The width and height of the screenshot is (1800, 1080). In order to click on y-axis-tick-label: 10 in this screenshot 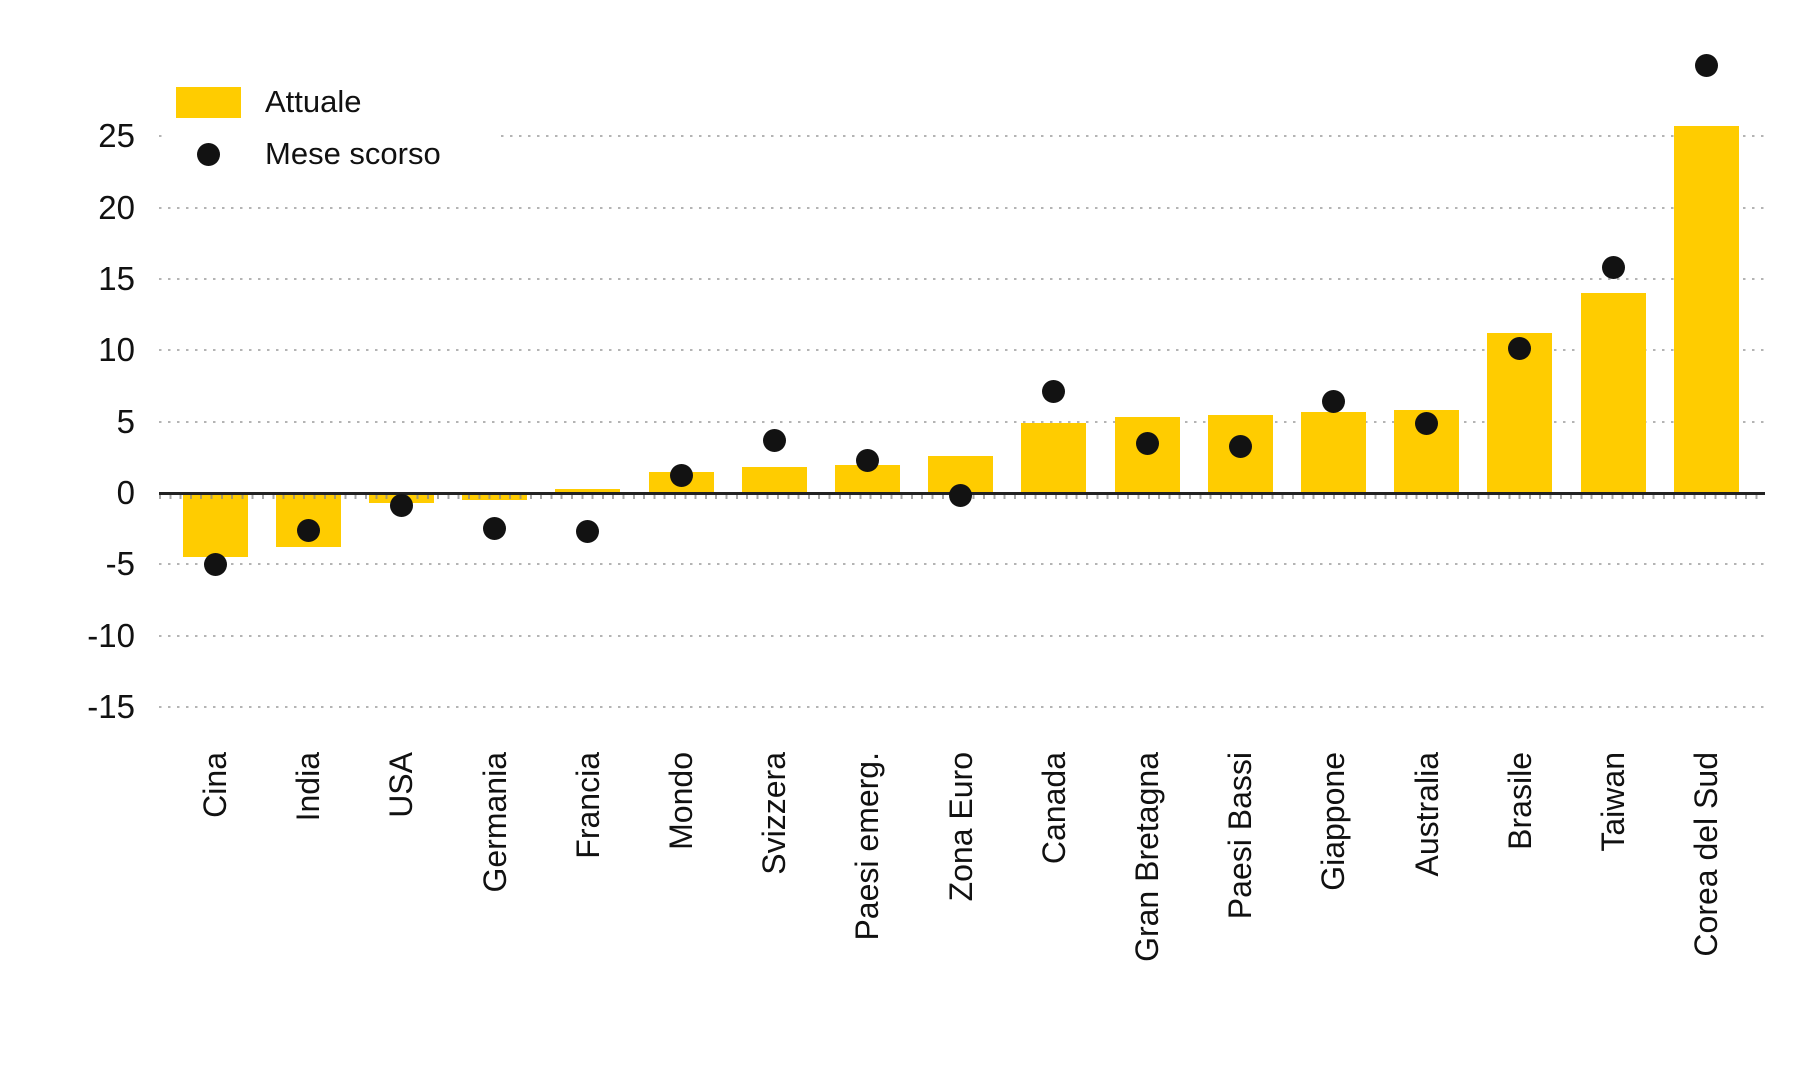, I will do `click(116, 350)`.